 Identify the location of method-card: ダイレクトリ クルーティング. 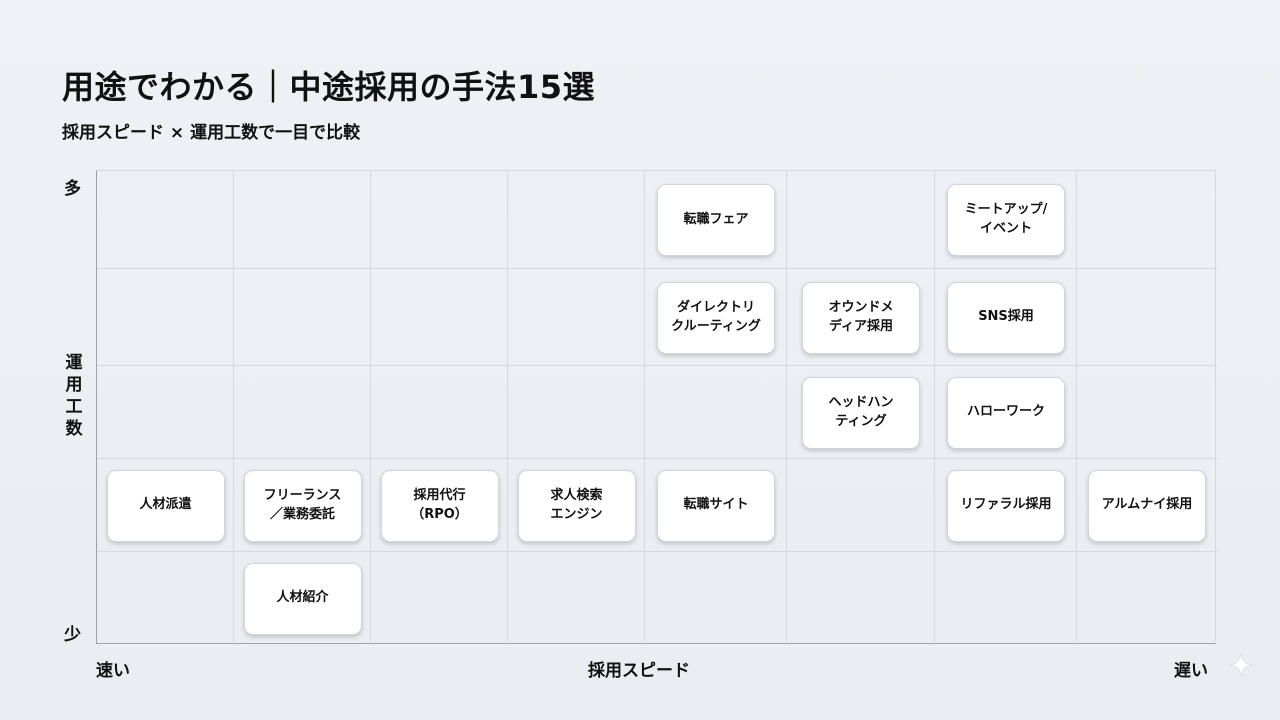
(716, 317).